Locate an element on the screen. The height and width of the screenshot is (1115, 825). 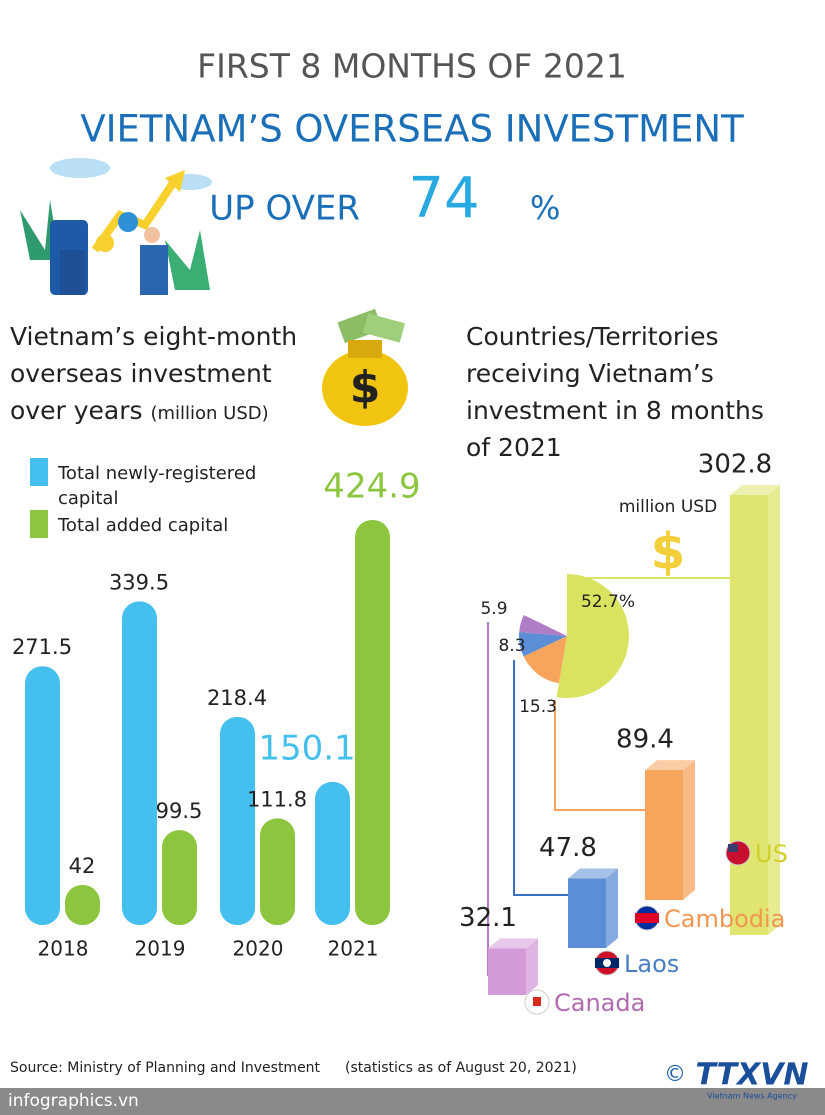
flag-leaf is located at coordinates (537, 1001).